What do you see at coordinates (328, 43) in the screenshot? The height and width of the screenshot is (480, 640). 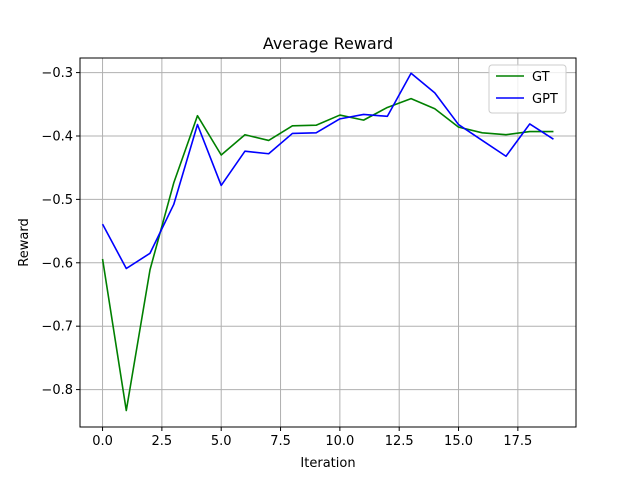 I see `chart-title: Average Reward` at bounding box center [328, 43].